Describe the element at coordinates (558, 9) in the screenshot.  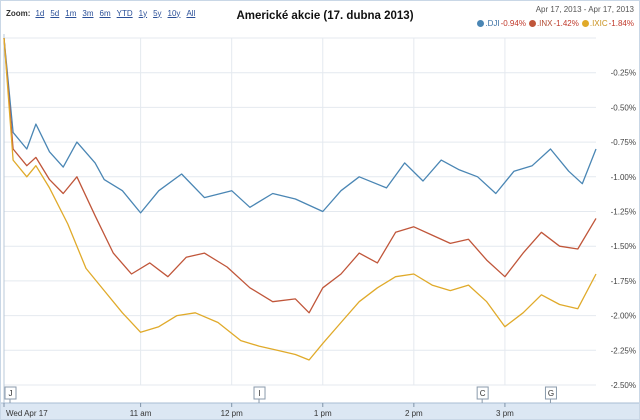
I see `date-range-start: Apr 17, 2013` at that location.